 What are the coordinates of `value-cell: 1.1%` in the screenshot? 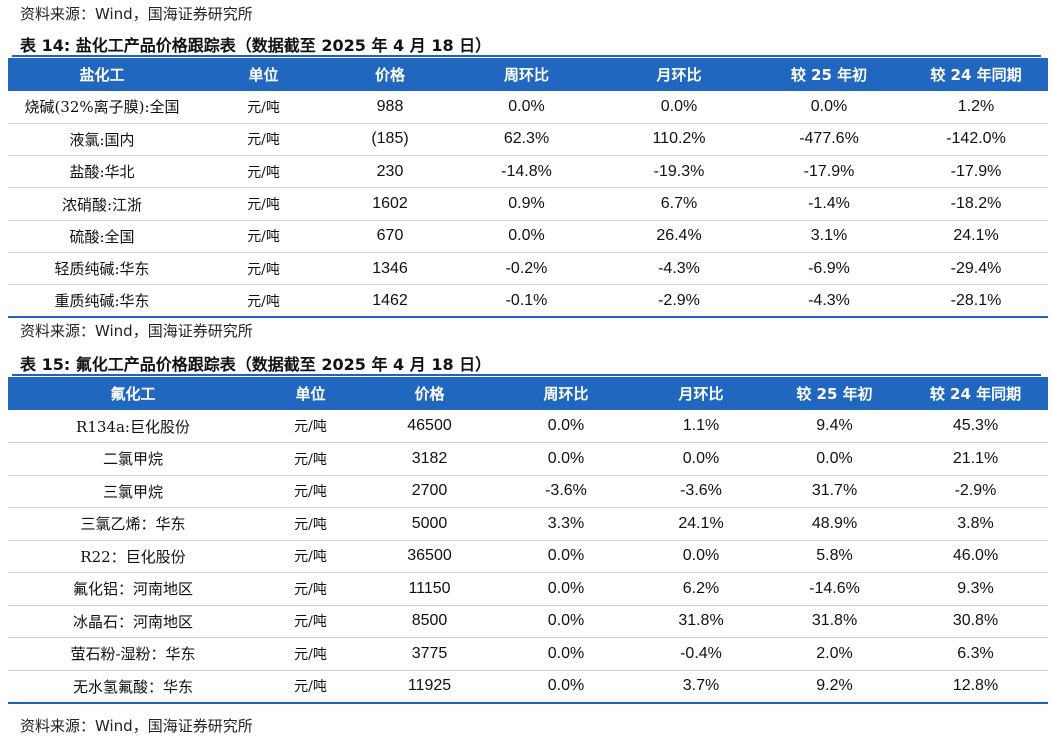 It's located at (701, 426).